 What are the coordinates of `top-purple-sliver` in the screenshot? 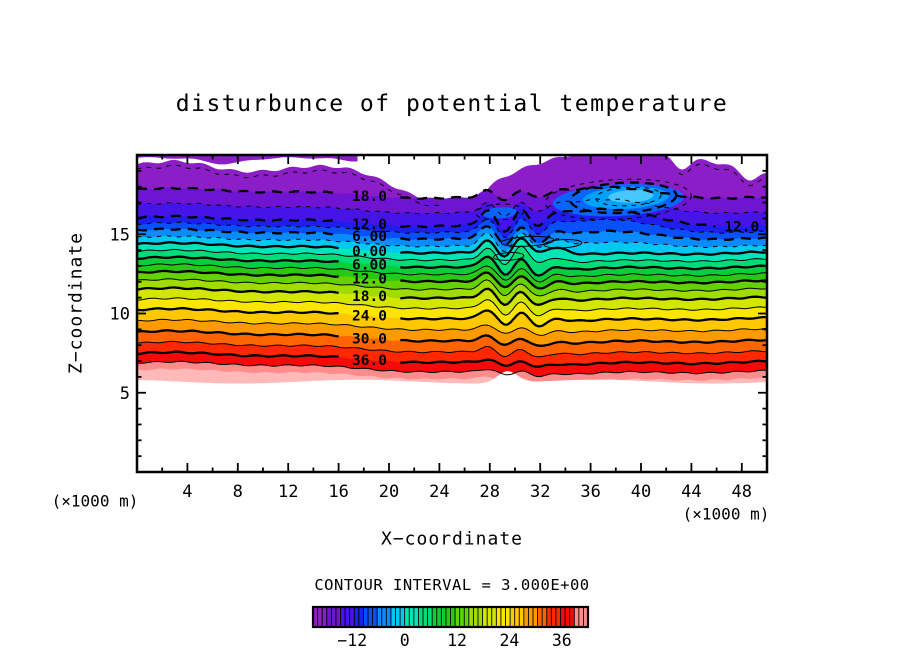 It's located at (247, 160).